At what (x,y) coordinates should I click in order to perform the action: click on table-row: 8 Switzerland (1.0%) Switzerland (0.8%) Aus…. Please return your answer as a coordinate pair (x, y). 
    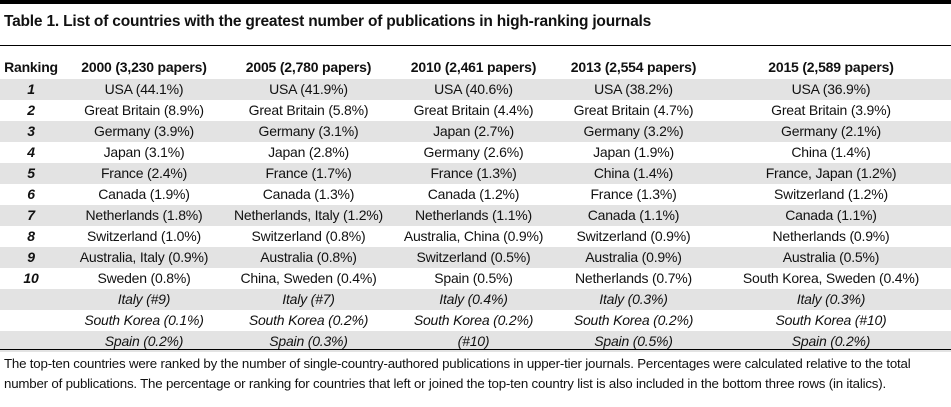
    Looking at the image, I should click on (475, 236).